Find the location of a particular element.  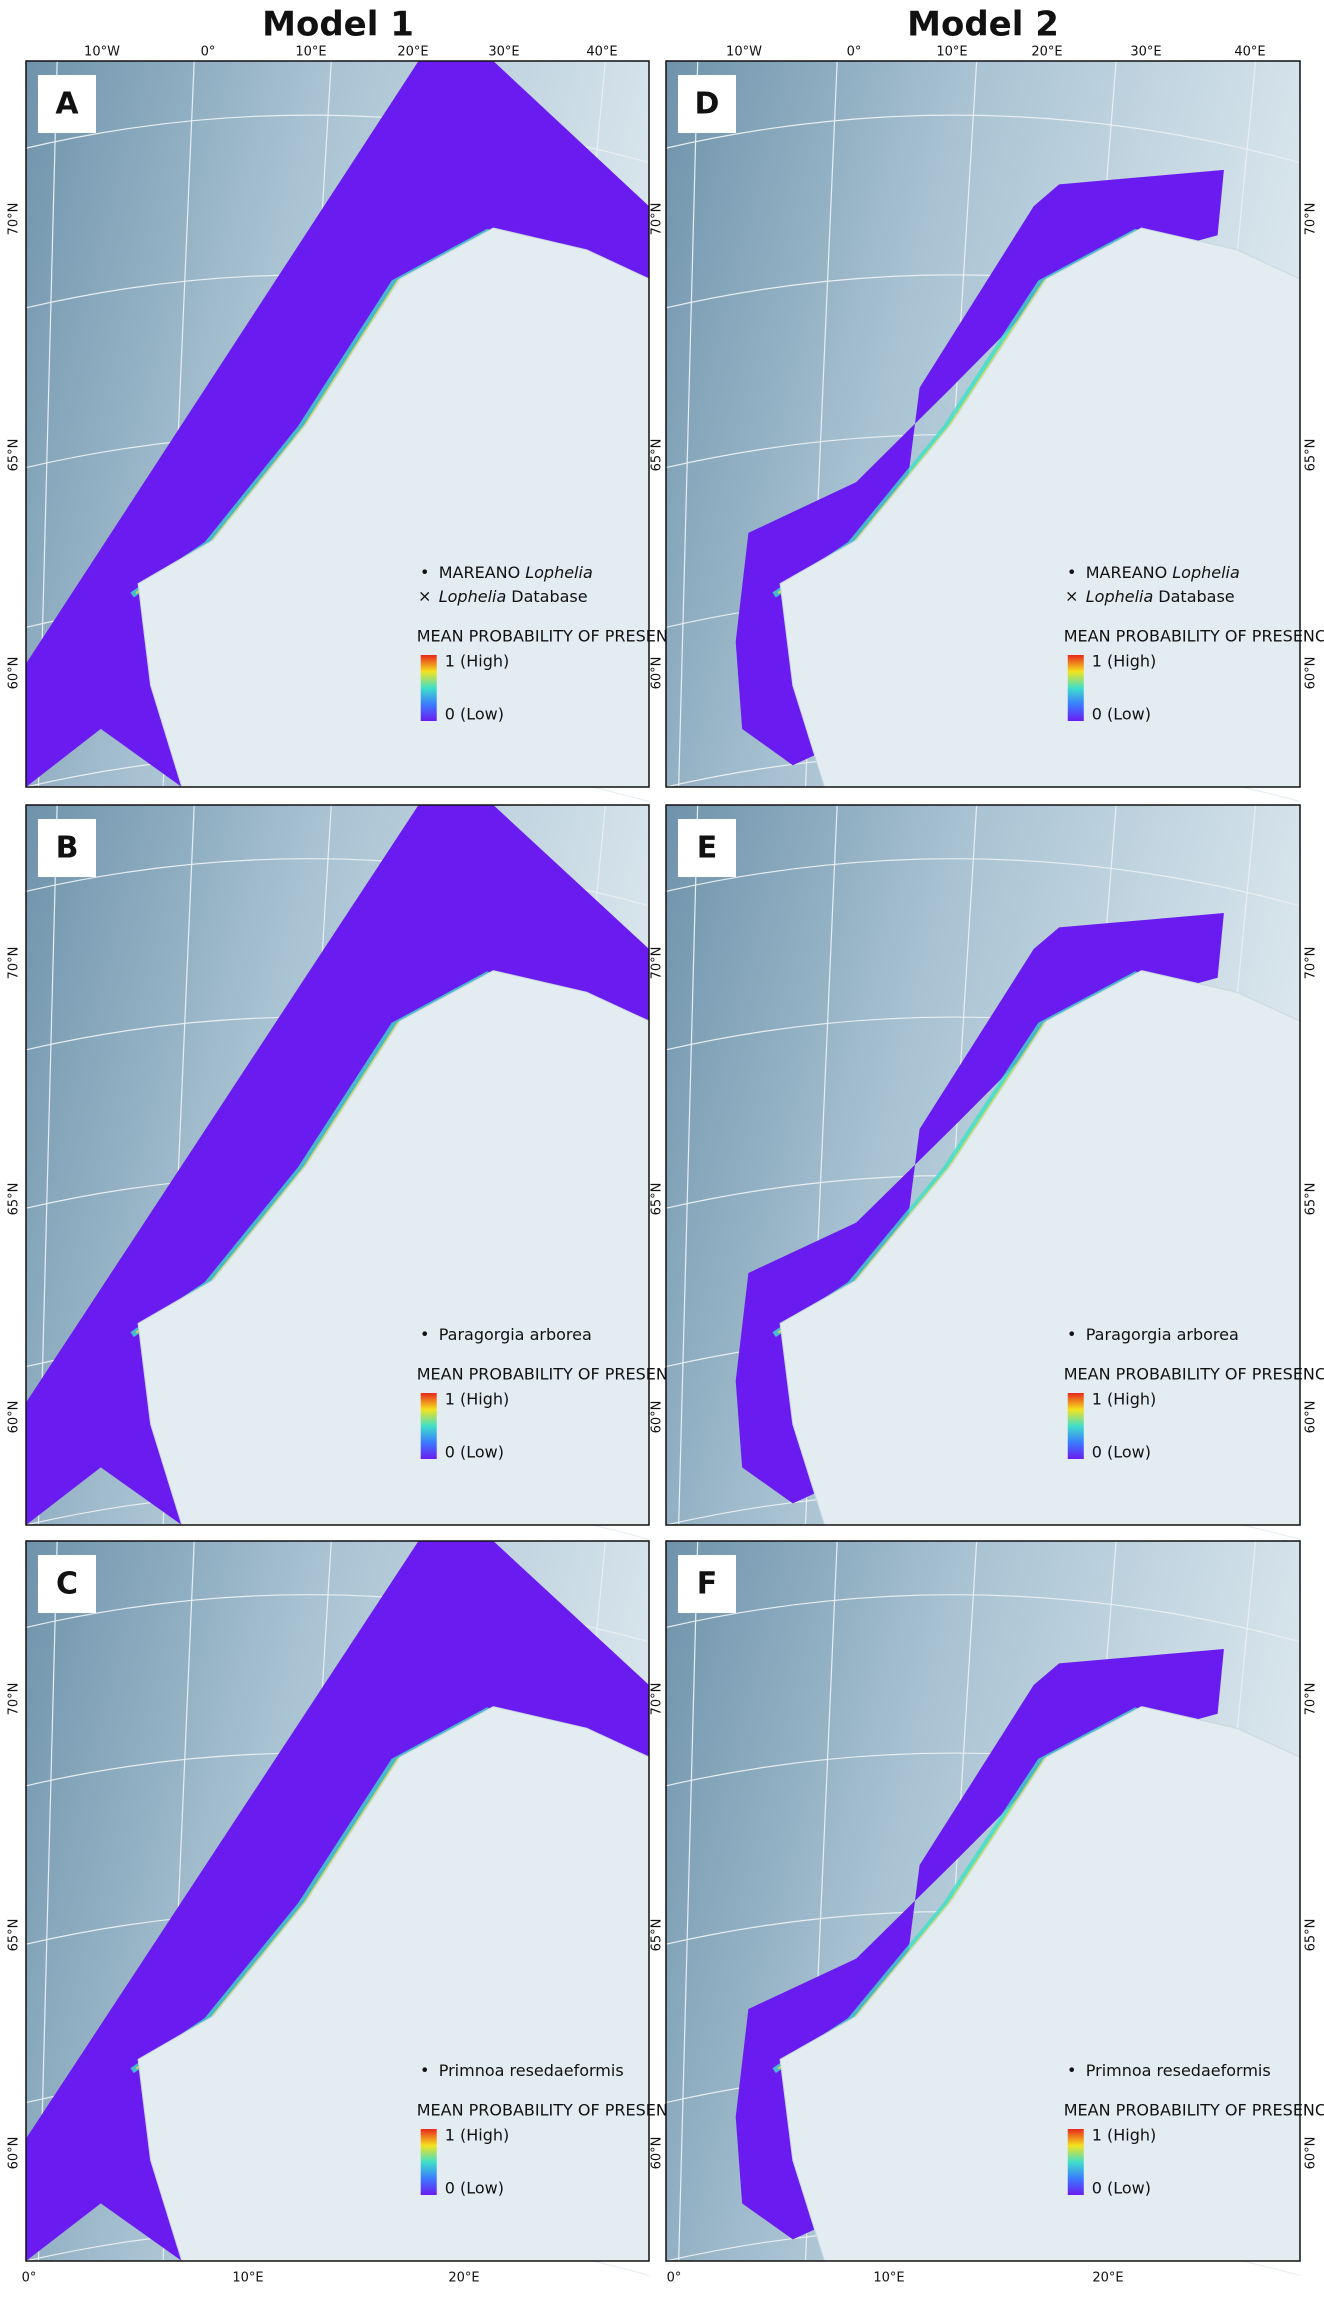

panel-letter: C is located at coordinates (67, 1584).